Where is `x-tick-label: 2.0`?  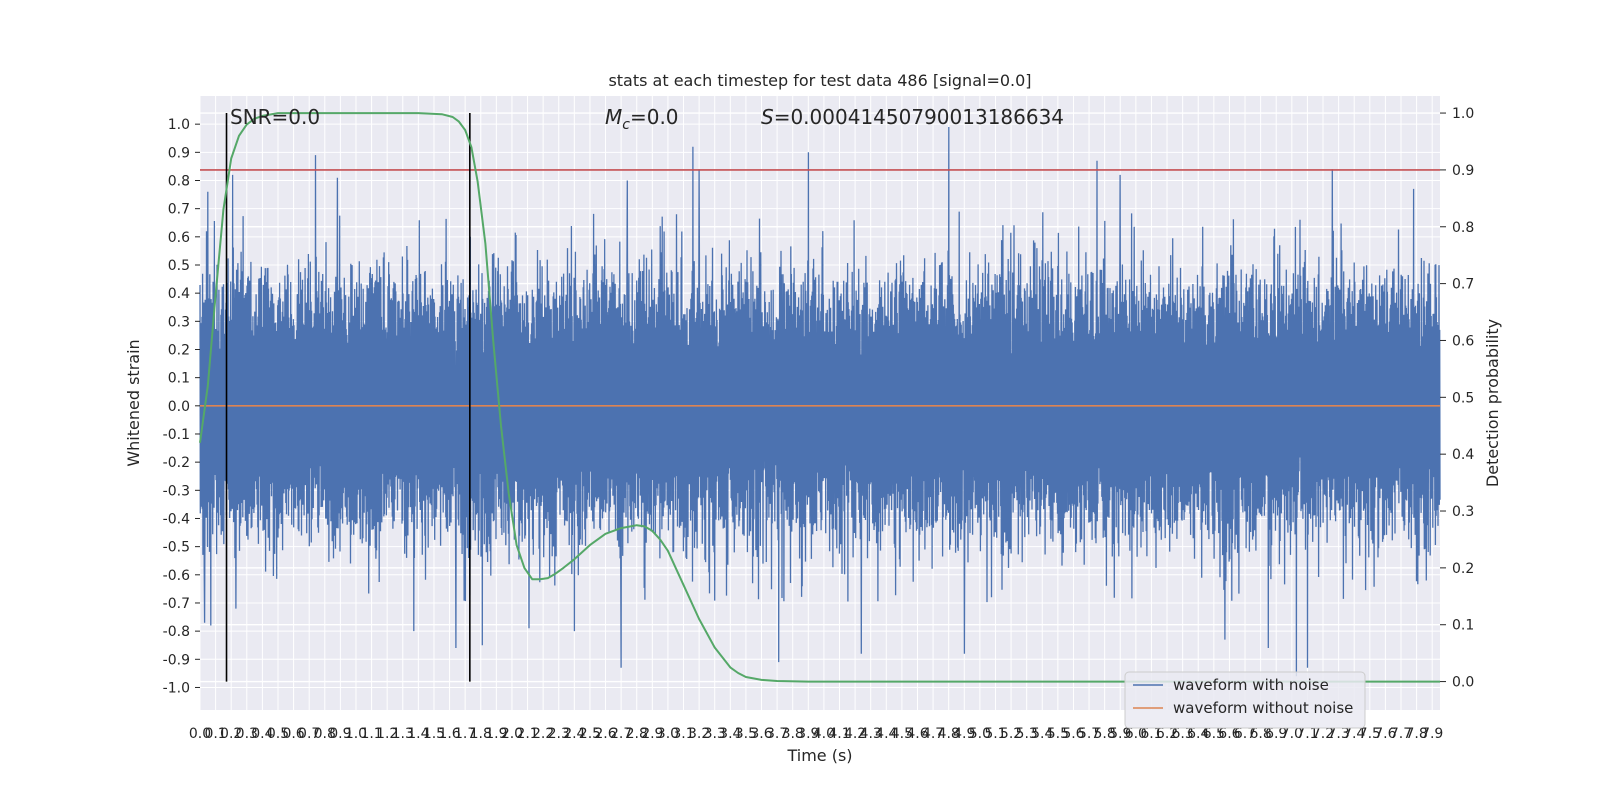
x-tick-label: 2.0 is located at coordinates (512, 734).